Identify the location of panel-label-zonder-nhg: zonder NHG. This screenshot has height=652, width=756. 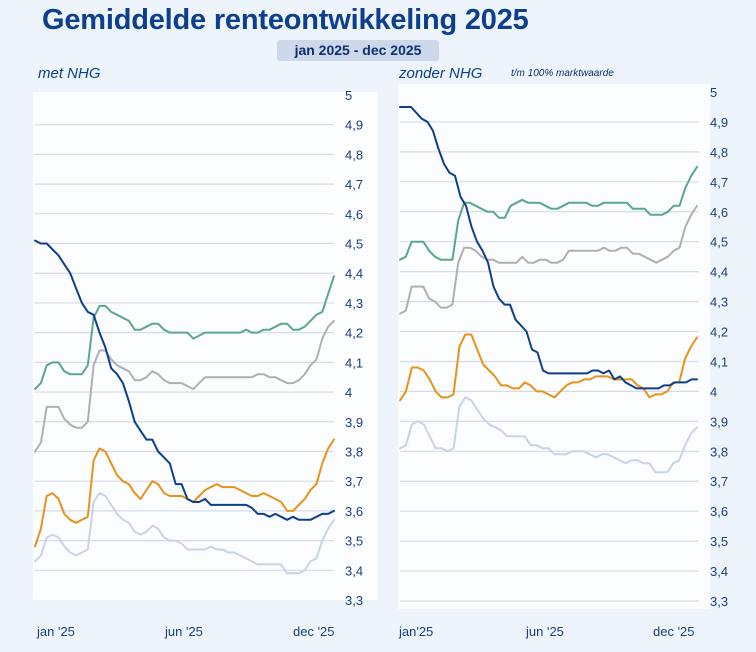
(441, 73).